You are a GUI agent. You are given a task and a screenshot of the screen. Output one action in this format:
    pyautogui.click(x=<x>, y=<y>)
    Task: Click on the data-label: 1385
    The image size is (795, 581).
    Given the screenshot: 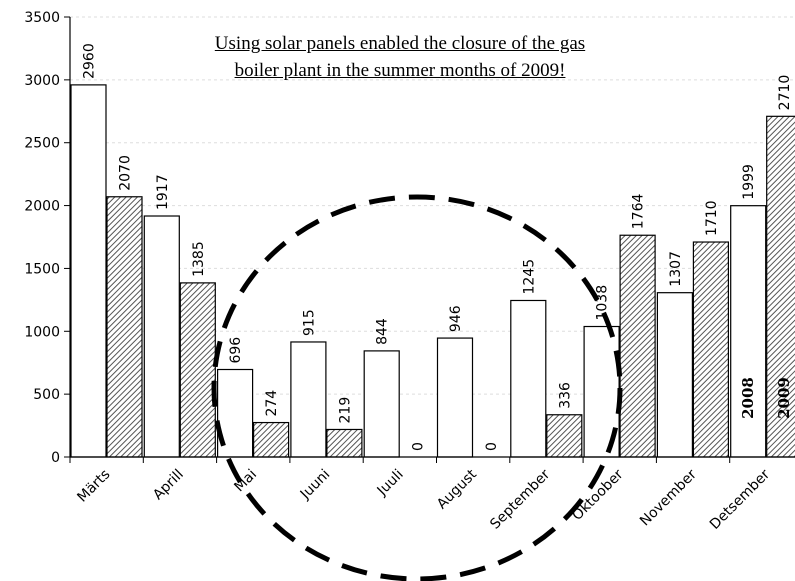 What is the action you would take?
    pyautogui.click(x=199, y=259)
    